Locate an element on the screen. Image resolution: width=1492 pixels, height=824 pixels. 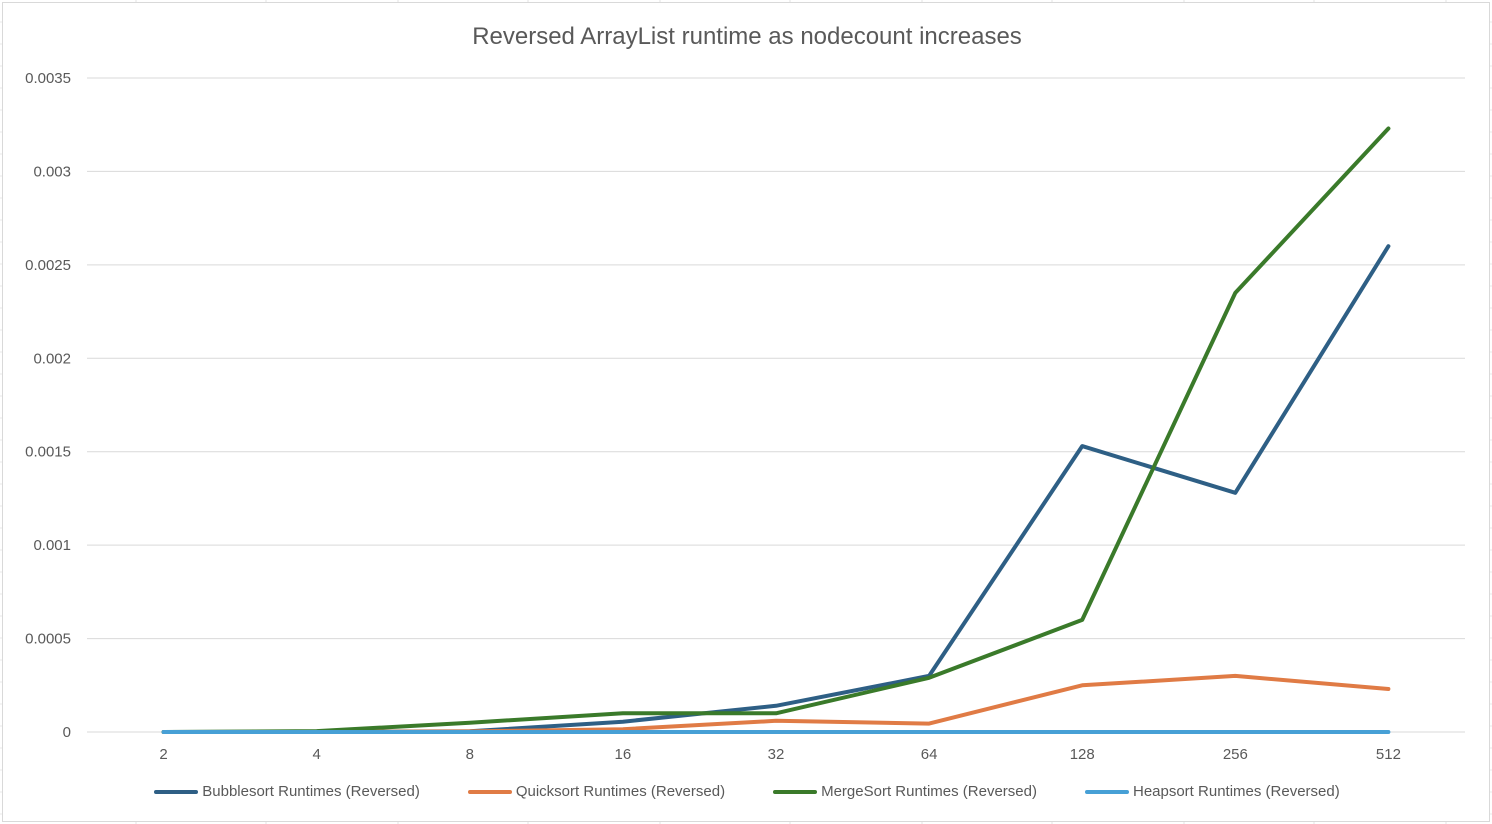
y-tick-label: 0.0005 is located at coordinates (48, 639).